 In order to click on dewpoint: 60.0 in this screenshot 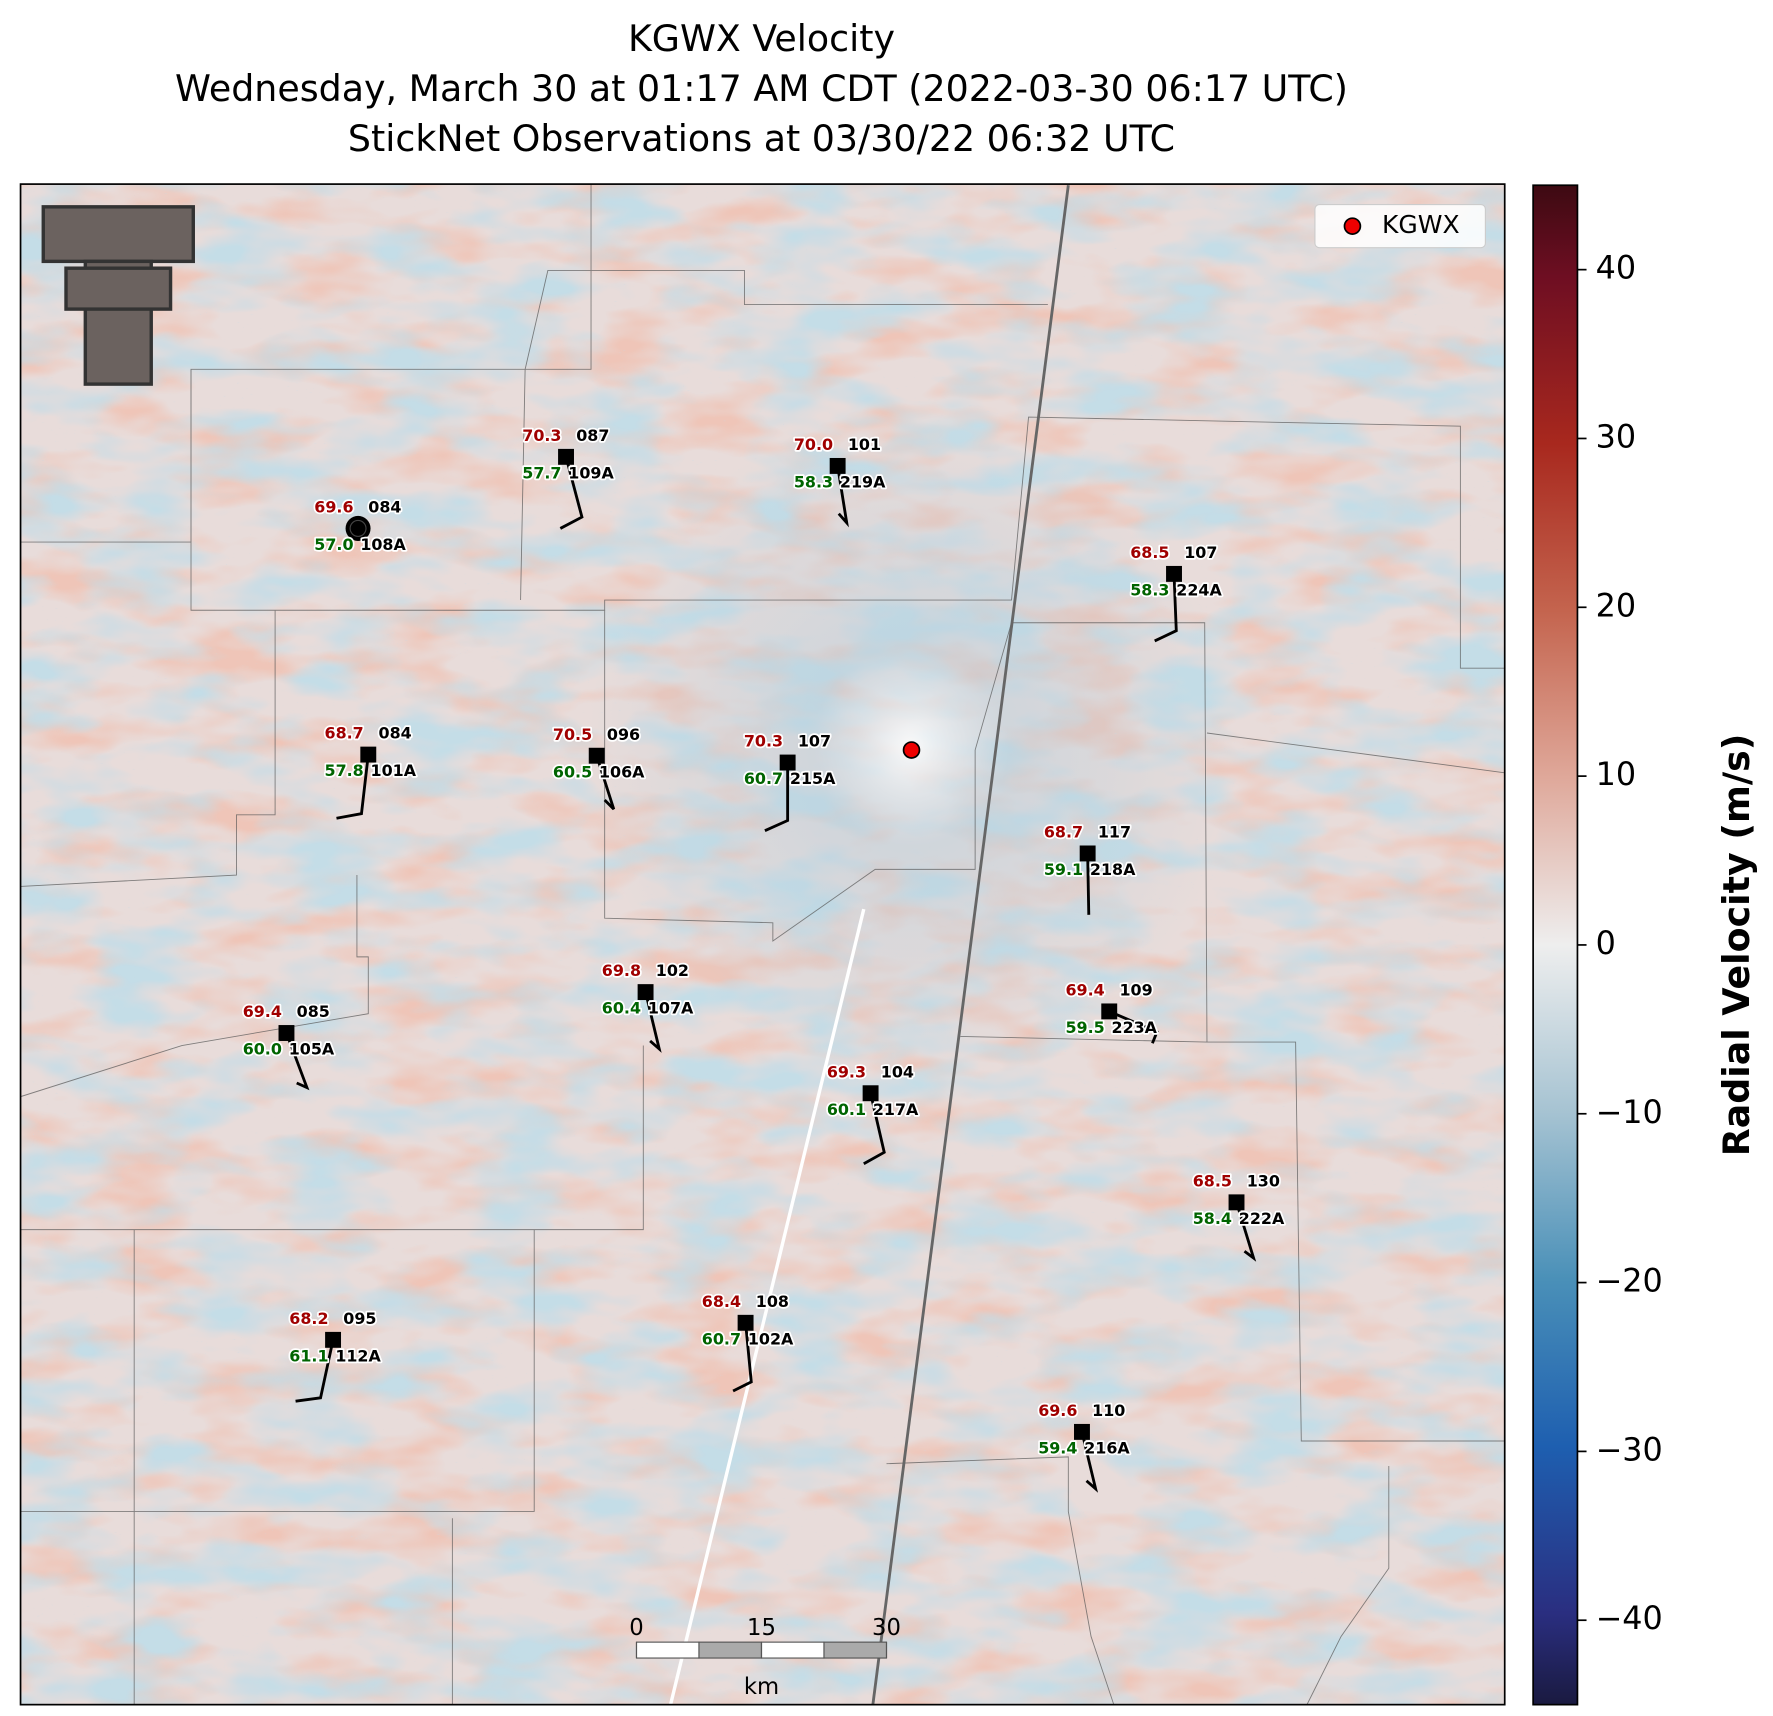, I will do `click(262, 1049)`.